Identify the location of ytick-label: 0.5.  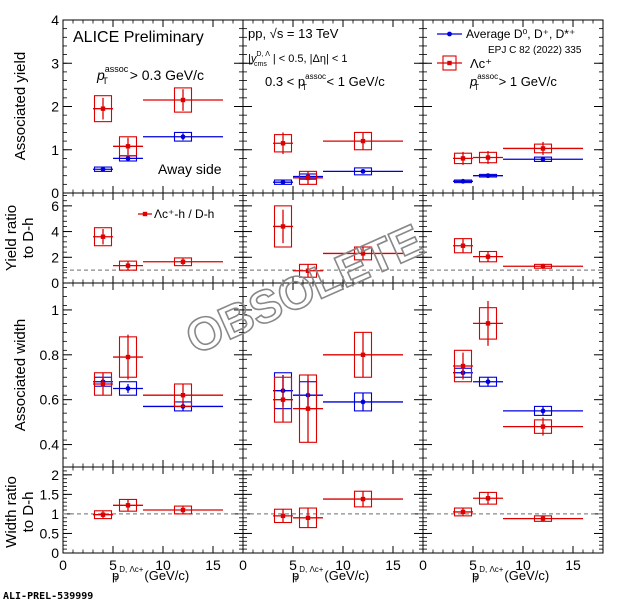
(50, 533).